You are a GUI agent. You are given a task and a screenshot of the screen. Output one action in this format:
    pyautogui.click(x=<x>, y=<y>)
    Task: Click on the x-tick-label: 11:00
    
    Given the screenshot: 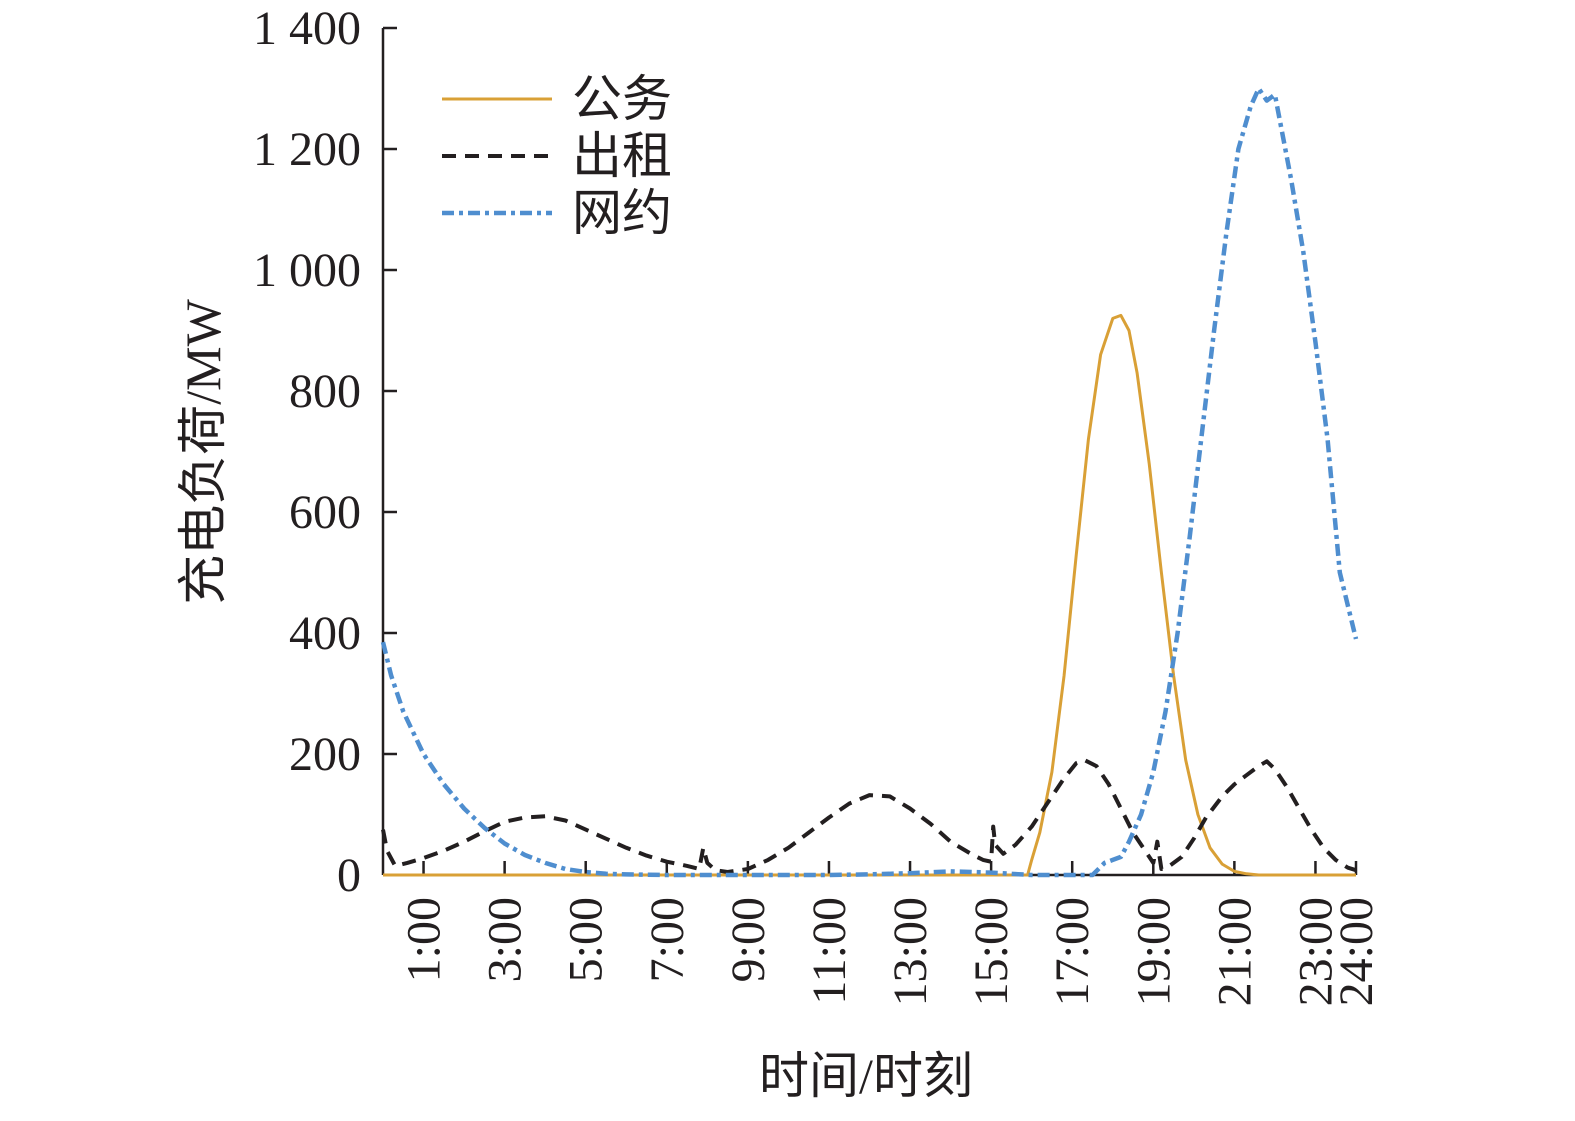 What is the action you would take?
    pyautogui.click(x=829, y=951)
    